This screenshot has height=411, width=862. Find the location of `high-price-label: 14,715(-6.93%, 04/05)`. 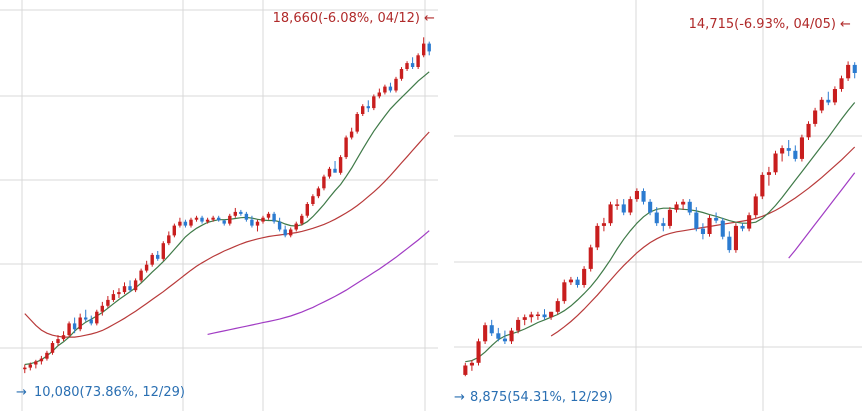

high-price-label: 14,715(-6.93%, 04/05) is located at coordinates (762, 24).